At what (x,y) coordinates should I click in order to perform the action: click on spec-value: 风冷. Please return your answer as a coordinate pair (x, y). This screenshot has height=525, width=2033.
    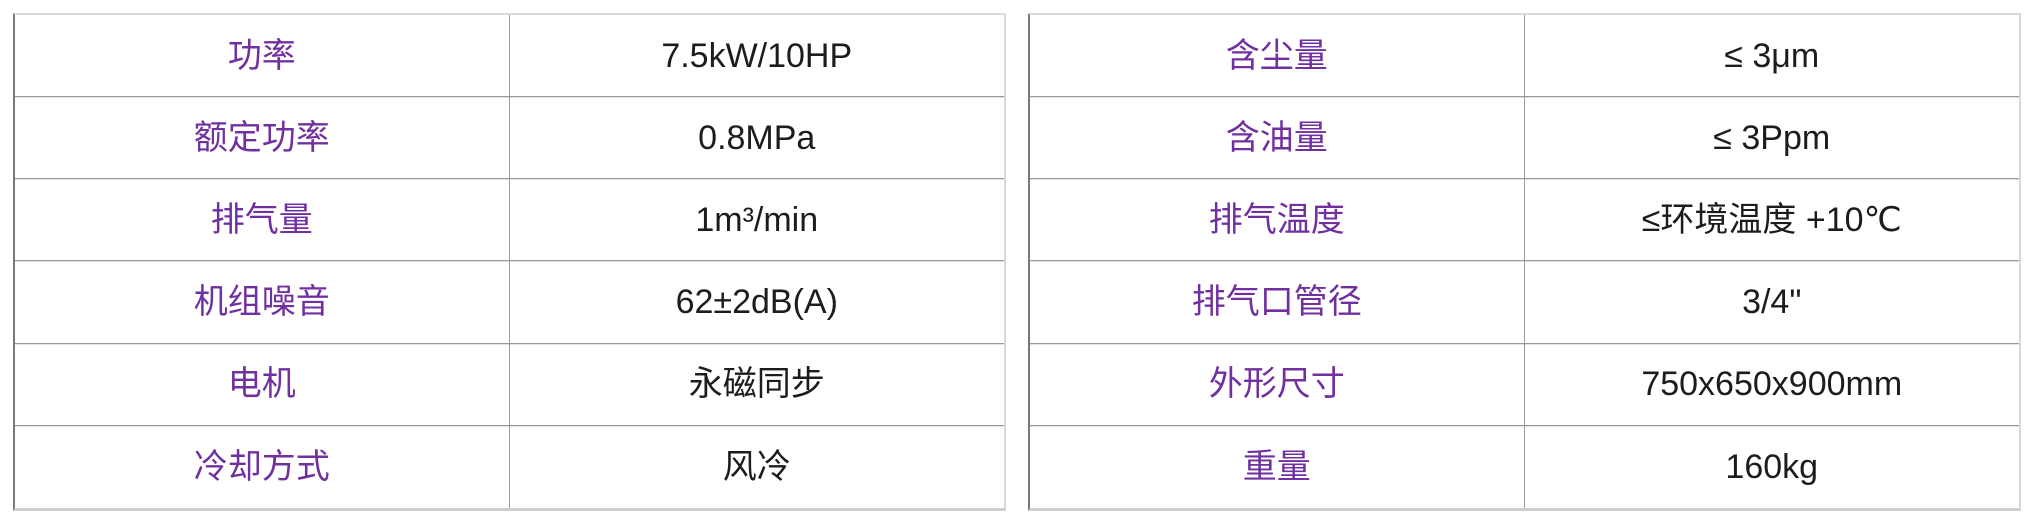
    Looking at the image, I should click on (756, 466).